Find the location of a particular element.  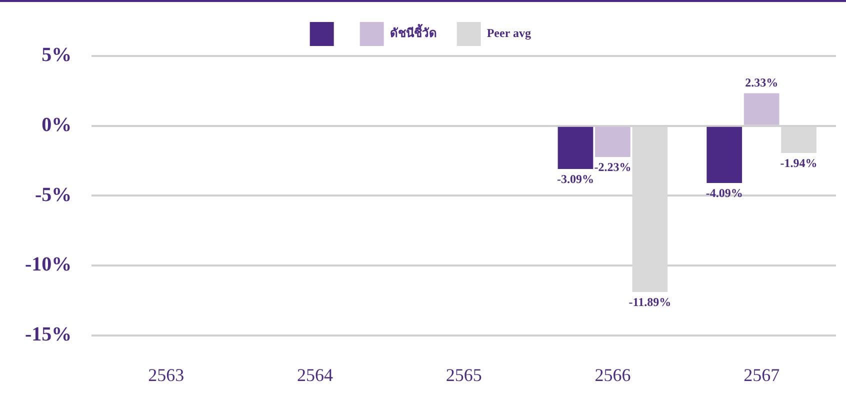

data-label: -11.89% is located at coordinates (650, 302).